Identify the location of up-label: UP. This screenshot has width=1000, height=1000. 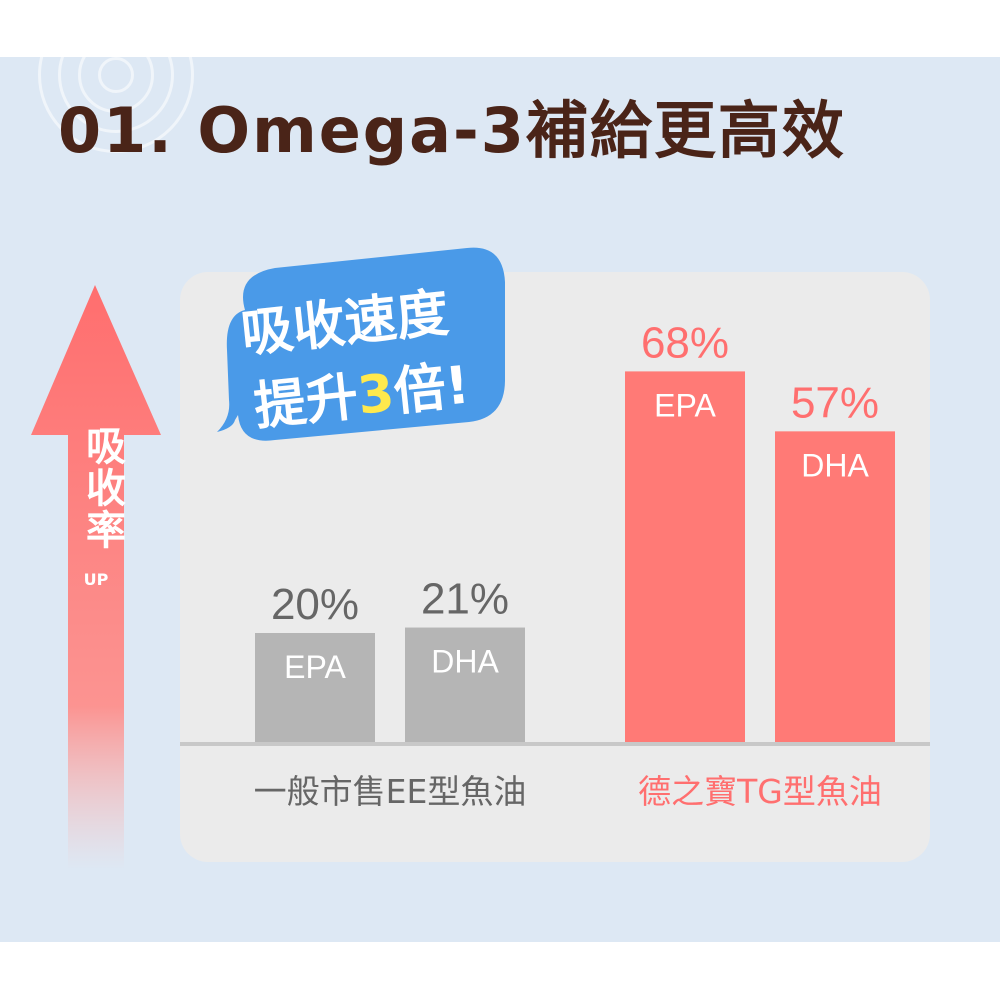
(96, 579).